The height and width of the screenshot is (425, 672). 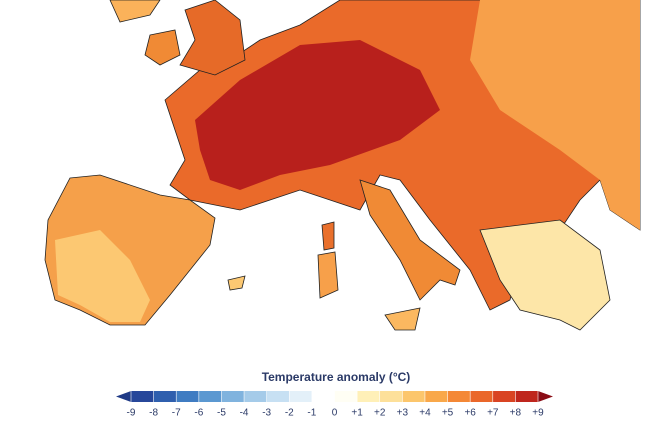 What do you see at coordinates (317, 115) in the screenshot?
I see `hot-core` at bounding box center [317, 115].